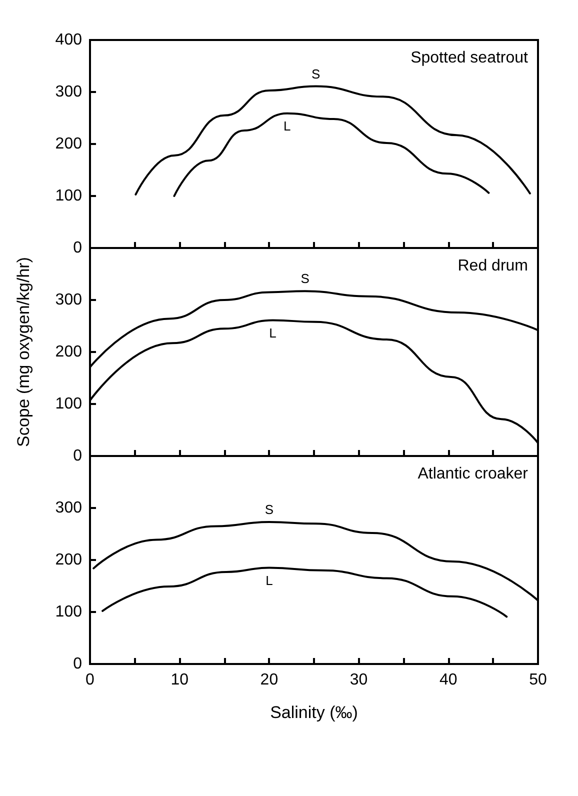  Describe the element at coordinates (269, 680) in the screenshot. I see `x-tick-label: 20` at that location.